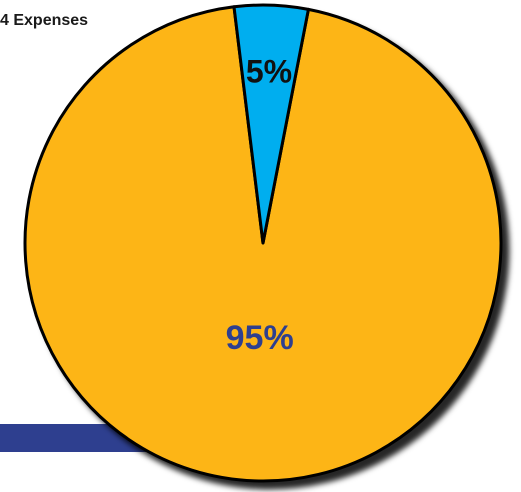  What do you see at coordinates (260, 338) in the screenshot?
I see `data-label-95: 95%` at bounding box center [260, 338].